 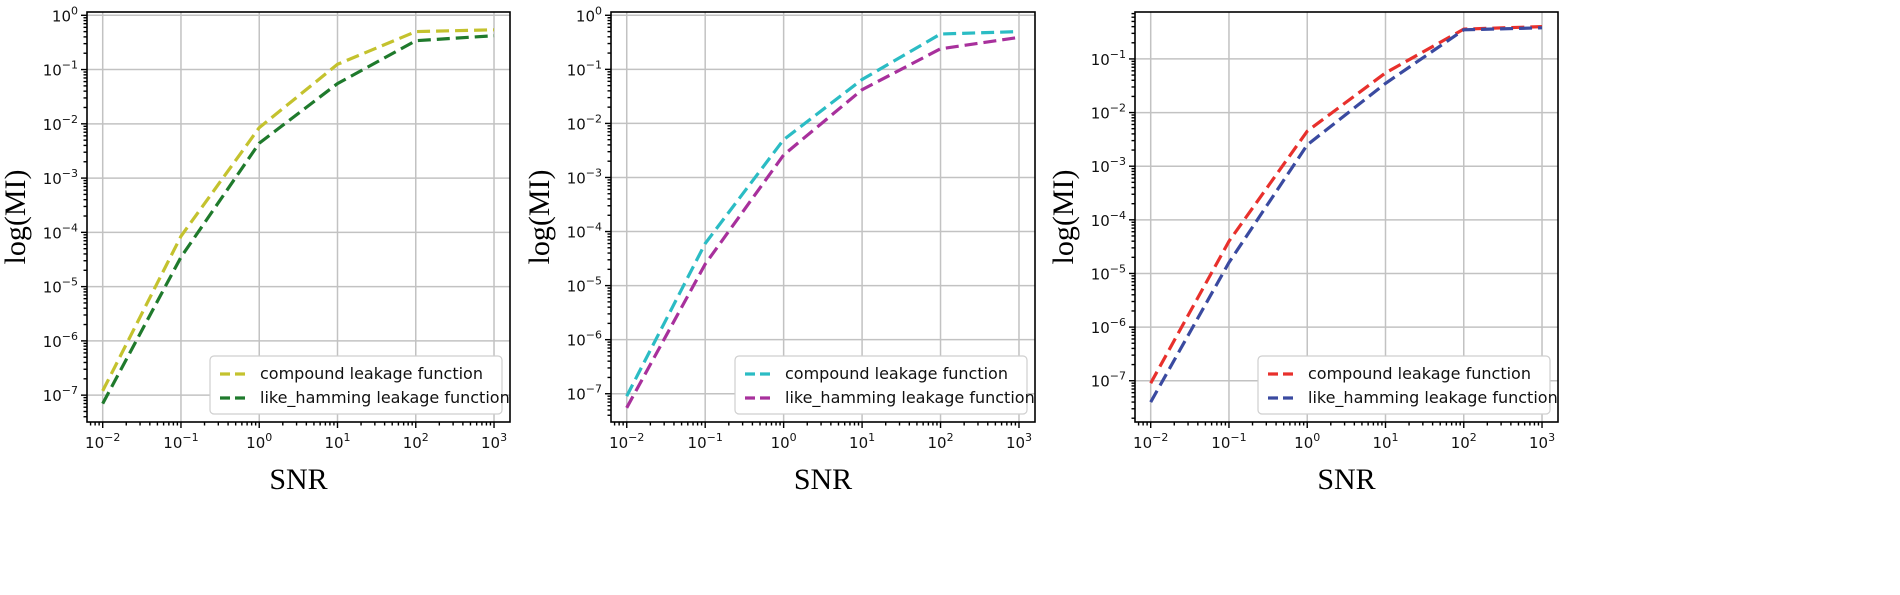 I want to click on tick-exponent: −5, so click(x=1118, y=268).